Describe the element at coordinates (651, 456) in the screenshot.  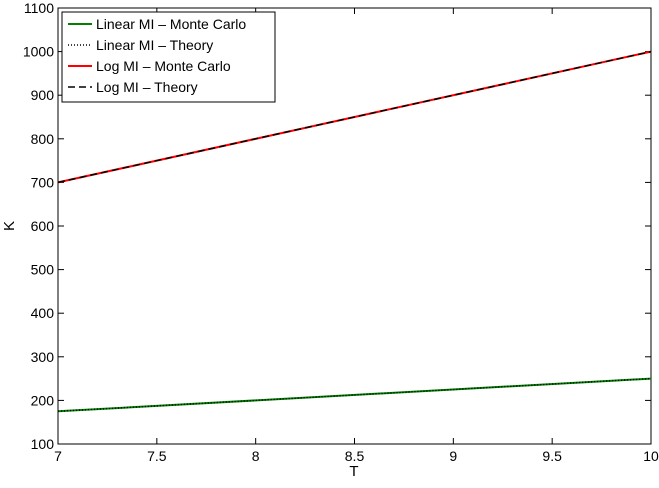
I see `x-tick-label: 10` at that location.